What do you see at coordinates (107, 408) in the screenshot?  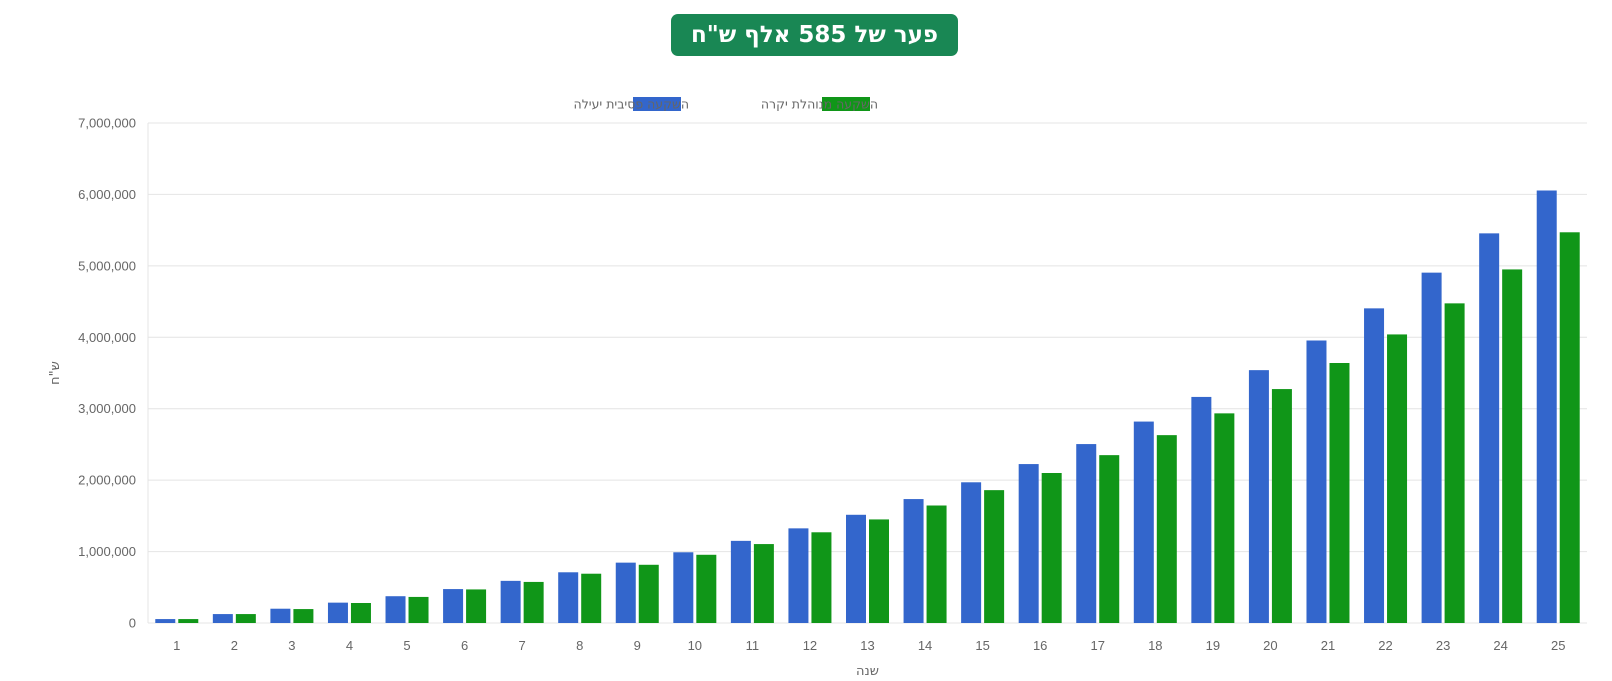 I see `y-tick-label: 3,000,000` at bounding box center [107, 408].